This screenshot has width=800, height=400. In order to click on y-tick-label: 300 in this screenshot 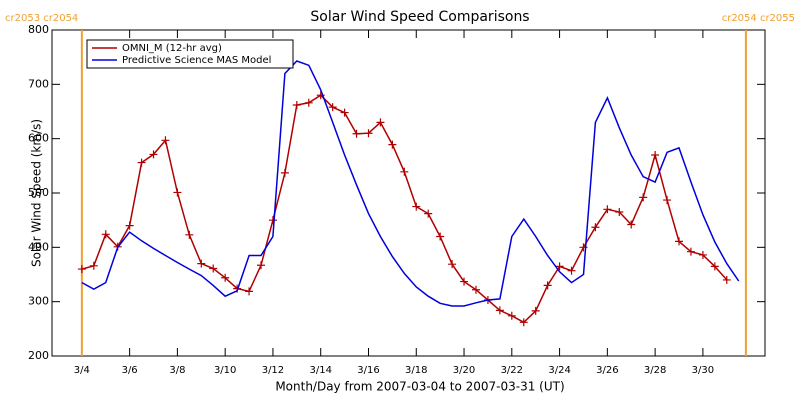, I will do `click(38, 301)`.